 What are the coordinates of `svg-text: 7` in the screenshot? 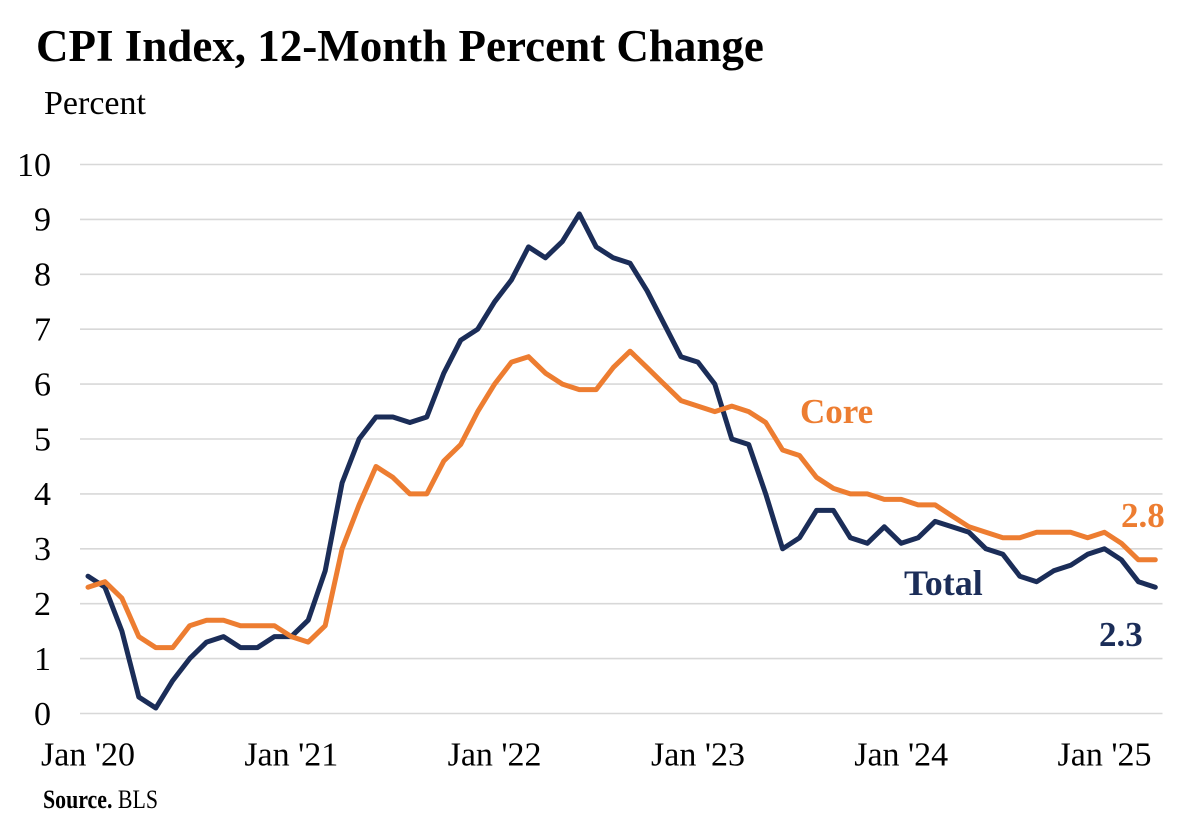 It's located at (42, 330).